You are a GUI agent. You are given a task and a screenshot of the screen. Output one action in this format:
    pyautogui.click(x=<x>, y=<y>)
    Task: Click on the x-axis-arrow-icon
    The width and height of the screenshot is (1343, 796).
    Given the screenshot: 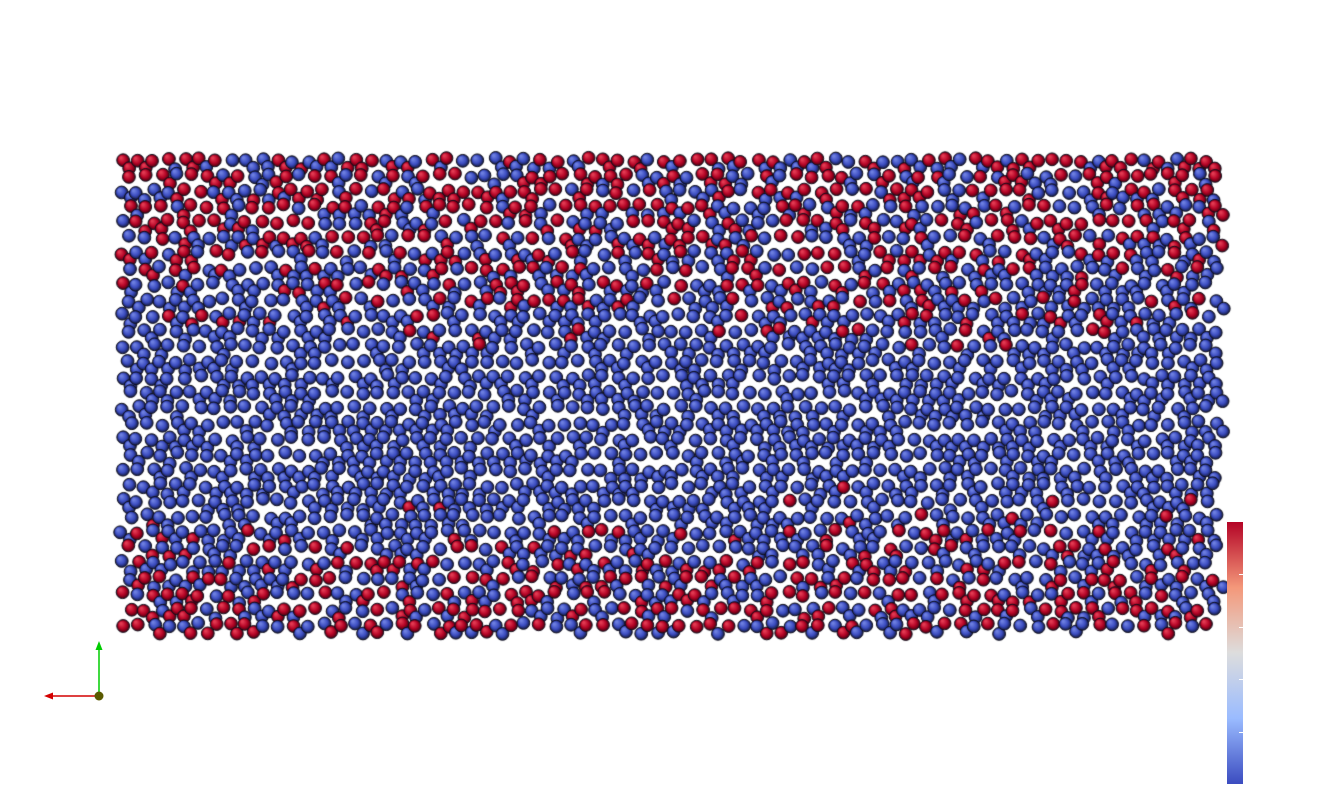 What is the action you would take?
    pyautogui.click(x=48, y=696)
    